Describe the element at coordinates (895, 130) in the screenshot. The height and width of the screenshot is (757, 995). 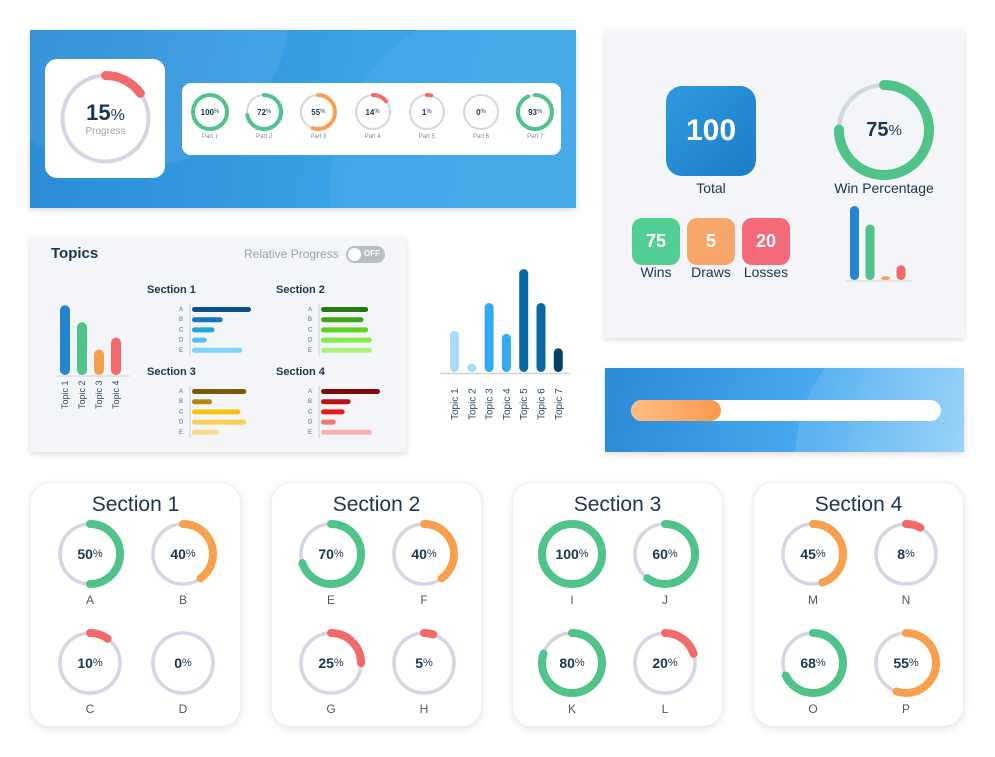
I see `win-percentage-percent-sign: %` at that location.